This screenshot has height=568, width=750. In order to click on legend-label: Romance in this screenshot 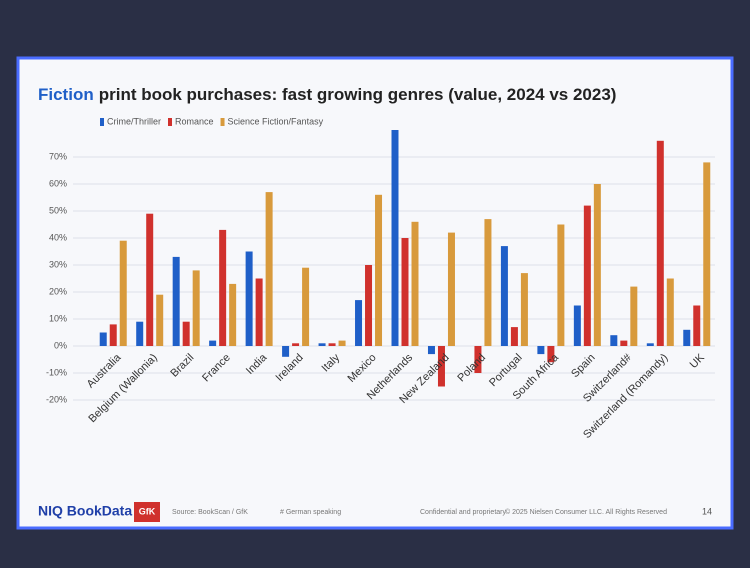, I will do `click(194, 121)`.